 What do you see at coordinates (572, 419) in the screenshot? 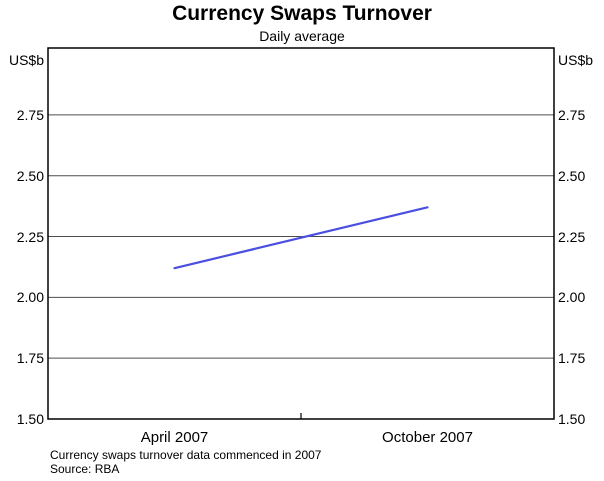
I see `y-tick-label-right: 1.50` at bounding box center [572, 419].